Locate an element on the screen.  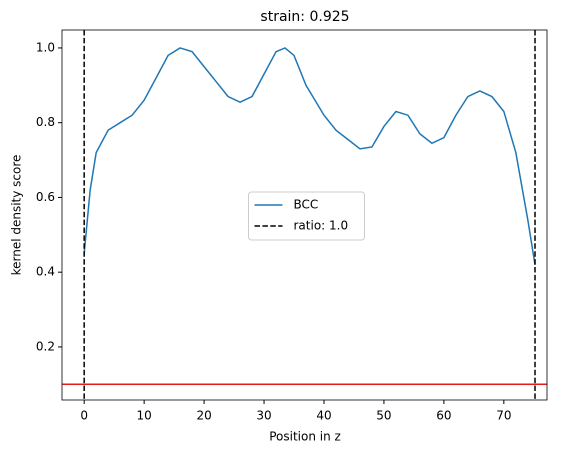
y-tick-label: 1.0 is located at coordinates (45, 47).